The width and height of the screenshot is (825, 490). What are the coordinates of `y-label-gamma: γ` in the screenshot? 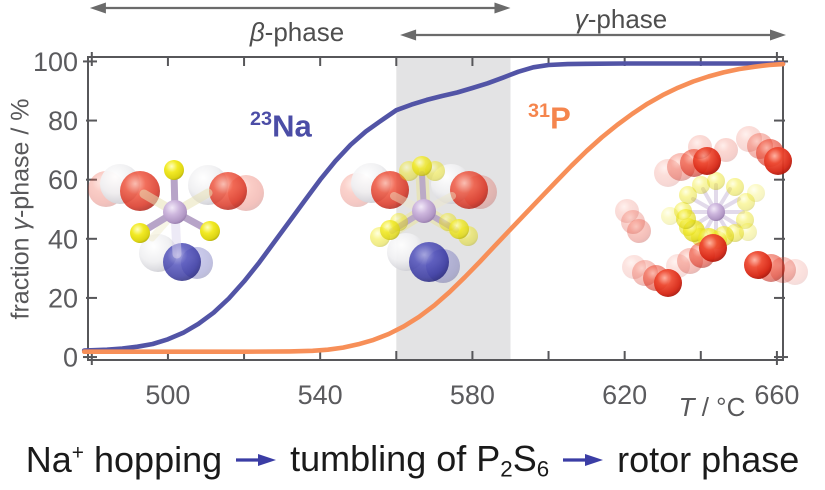 It's located at (20, 224).